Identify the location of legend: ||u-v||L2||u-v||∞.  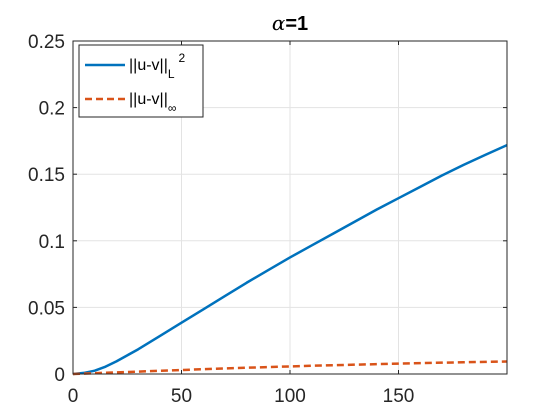
(141, 81).